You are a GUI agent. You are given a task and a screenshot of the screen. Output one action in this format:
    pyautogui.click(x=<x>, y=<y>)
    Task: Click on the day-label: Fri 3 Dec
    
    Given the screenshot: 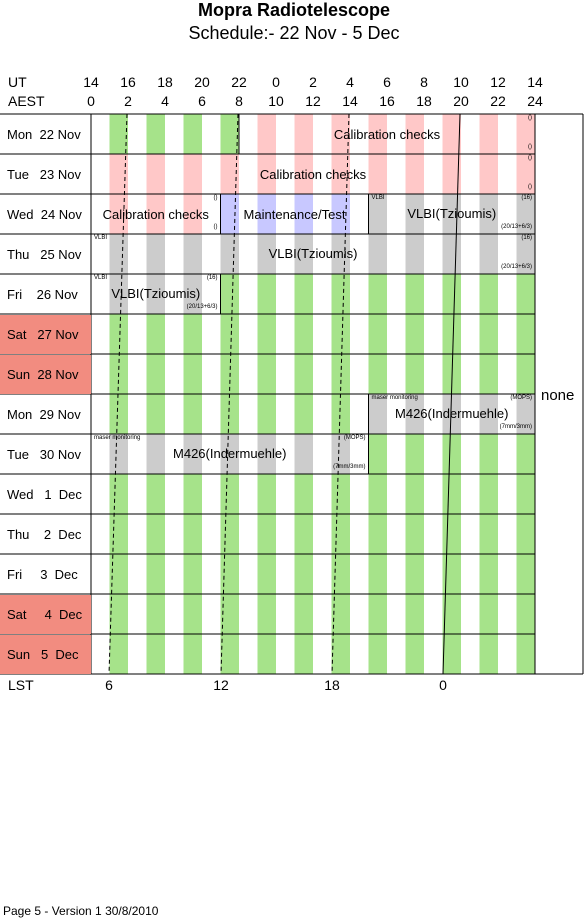 What is the action you would take?
    pyautogui.click(x=42, y=574)
    